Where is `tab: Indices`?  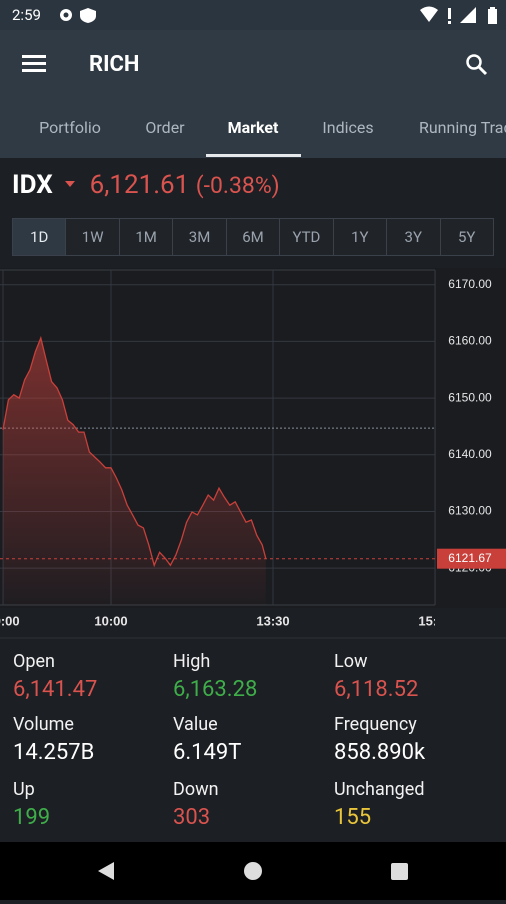
tab: Indices is located at coordinates (348, 127).